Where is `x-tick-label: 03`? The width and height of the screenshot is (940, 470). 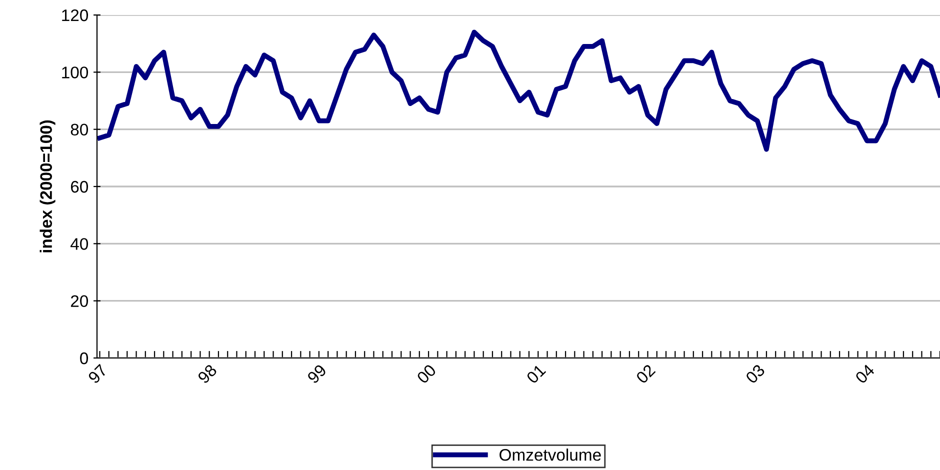 x-tick-label: 03 is located at coordinates (755, 374).